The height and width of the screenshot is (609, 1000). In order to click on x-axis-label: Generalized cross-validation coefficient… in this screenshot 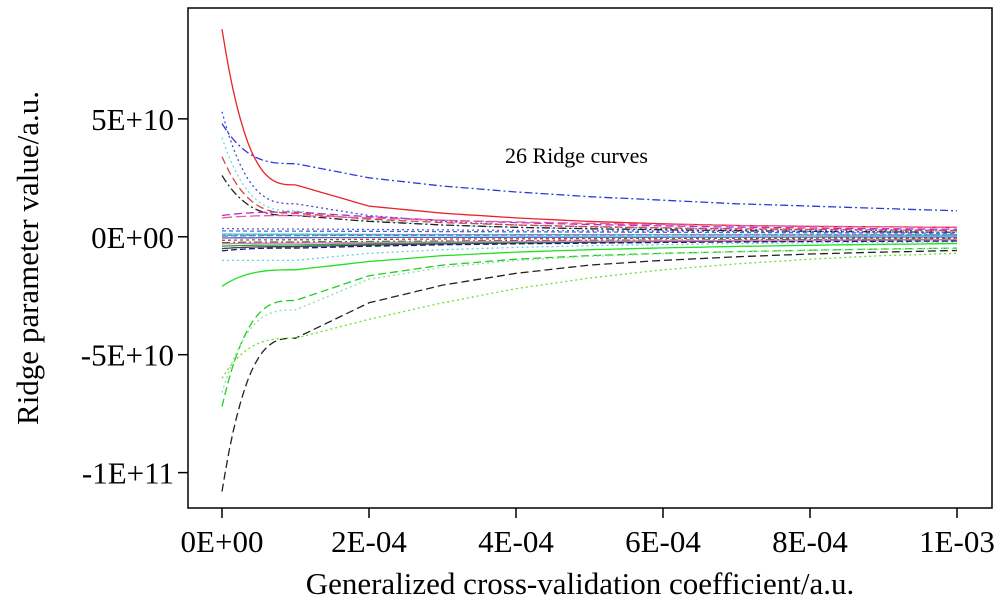, I will do `click(580, 583)`.